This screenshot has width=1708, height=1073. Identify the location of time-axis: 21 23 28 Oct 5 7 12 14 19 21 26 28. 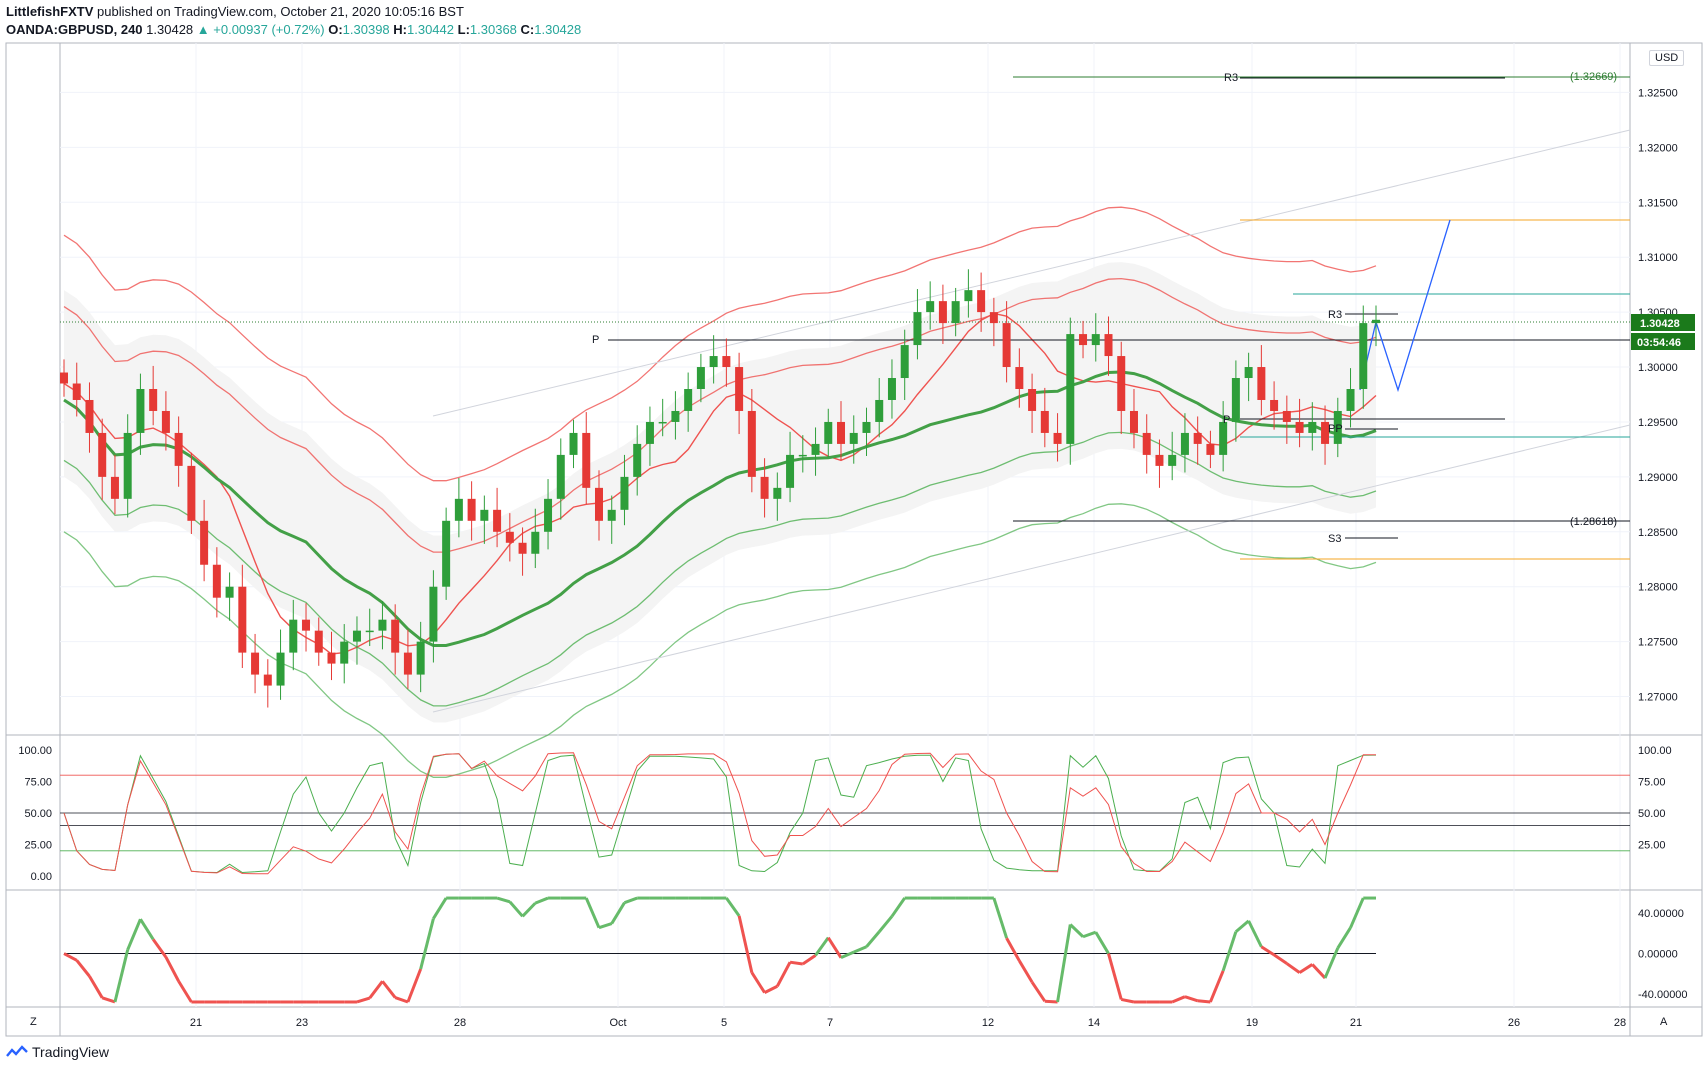
(908, 1023).